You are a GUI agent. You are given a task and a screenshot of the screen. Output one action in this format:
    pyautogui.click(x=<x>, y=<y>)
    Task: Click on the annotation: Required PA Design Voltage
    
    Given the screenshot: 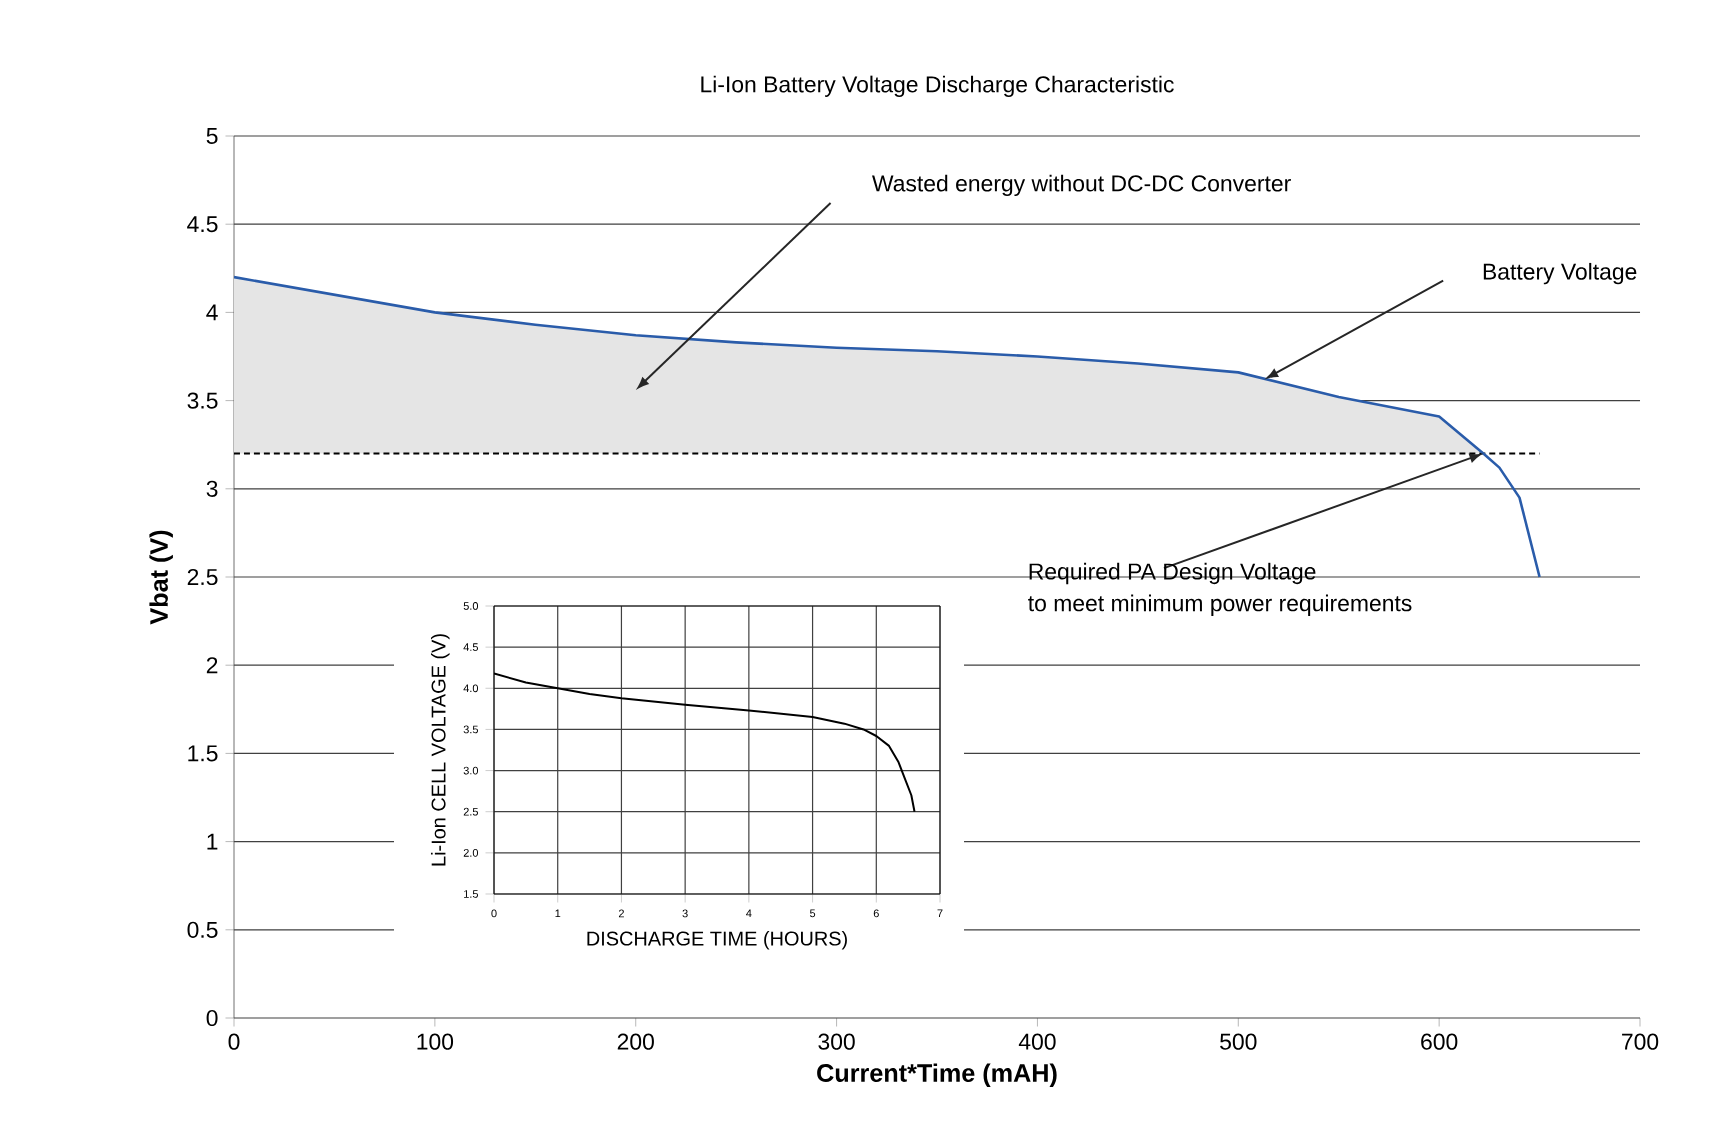 What is the action you would take?
    pyautogui.click(x=1172, y=573)
    